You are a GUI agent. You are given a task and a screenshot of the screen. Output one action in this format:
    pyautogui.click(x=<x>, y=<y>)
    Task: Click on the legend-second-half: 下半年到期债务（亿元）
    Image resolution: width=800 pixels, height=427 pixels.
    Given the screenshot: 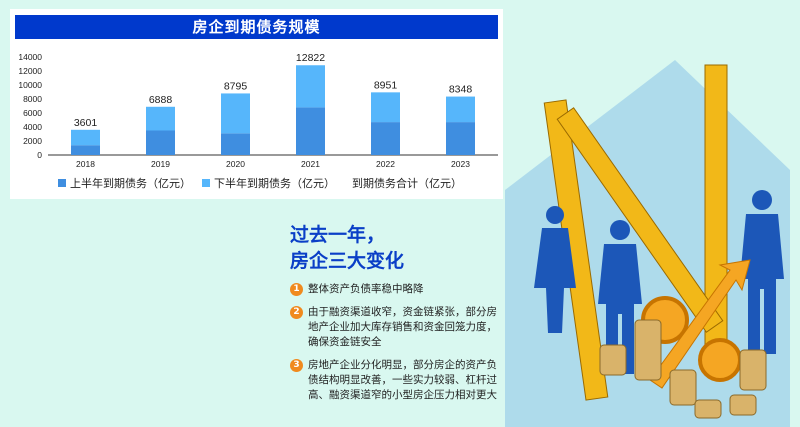 What is the action you would take?
    pyautogui.click(x=268, y=183)
    